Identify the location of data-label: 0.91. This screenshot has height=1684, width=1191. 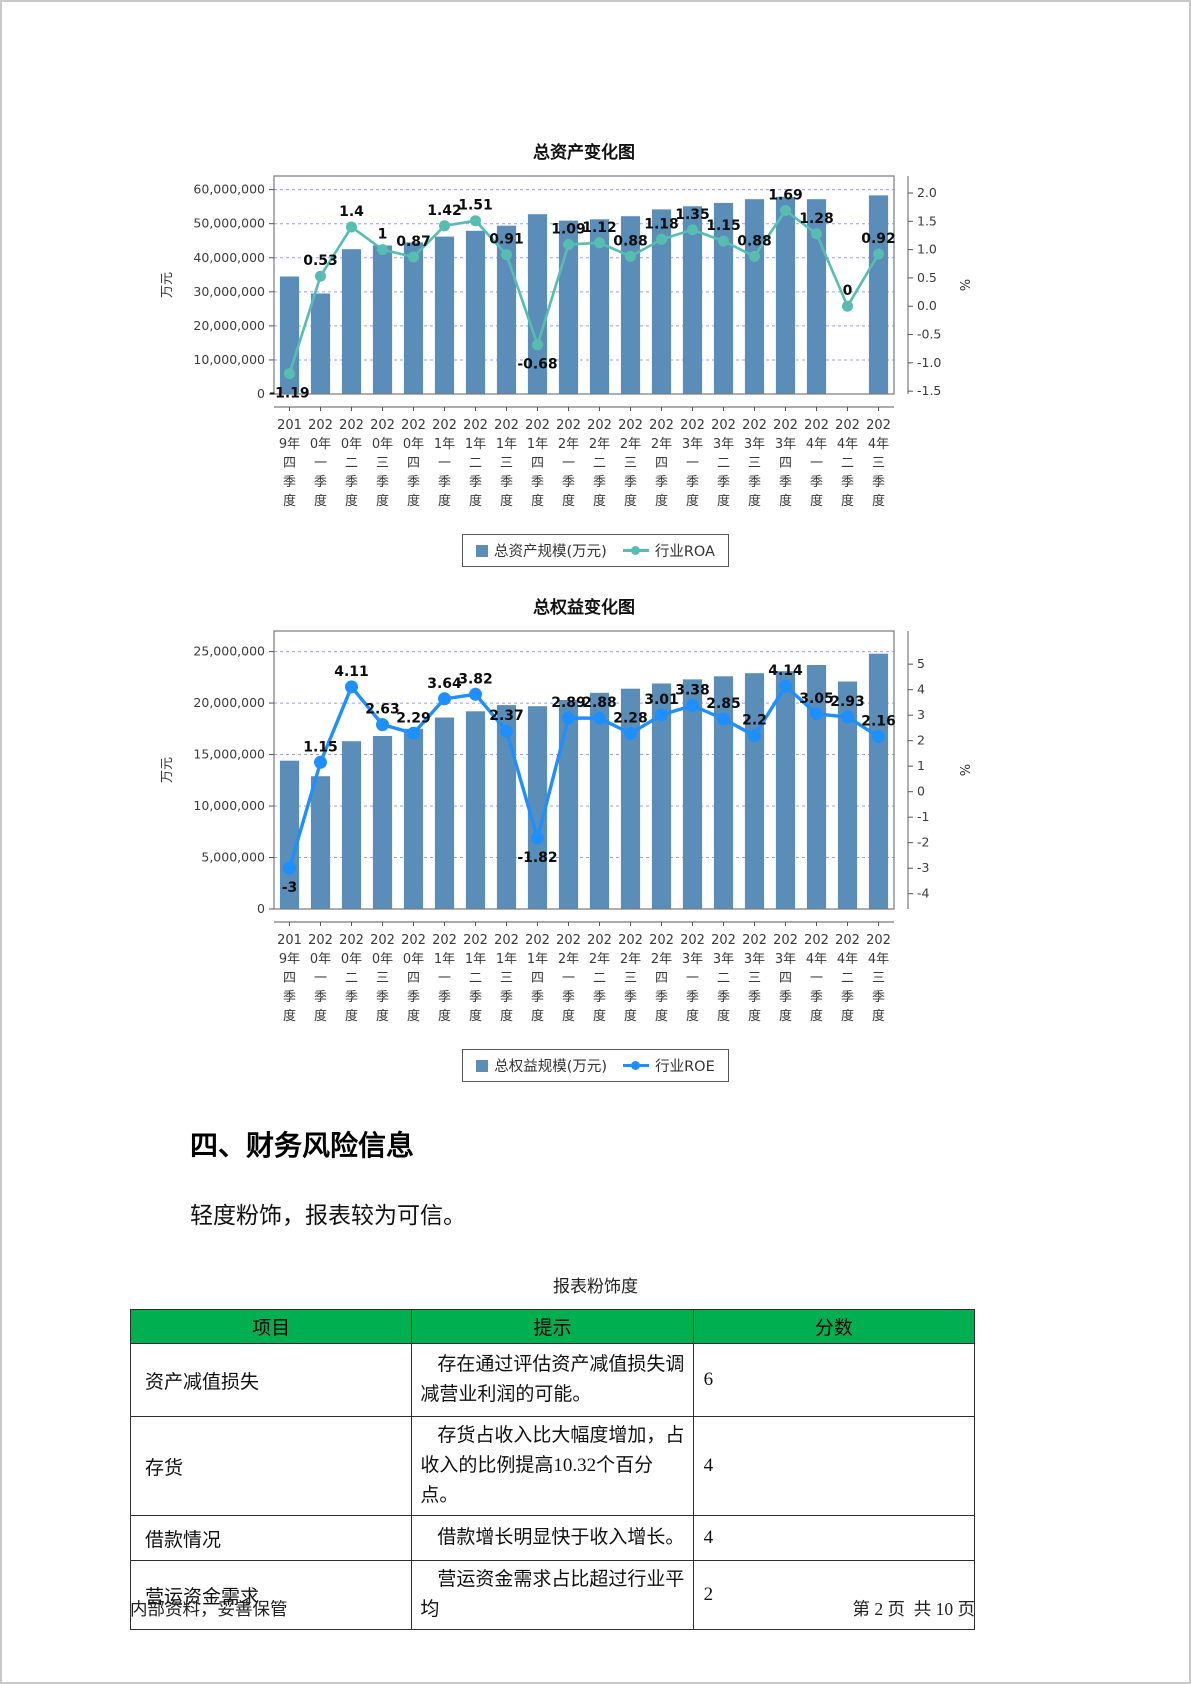
(506, 240).